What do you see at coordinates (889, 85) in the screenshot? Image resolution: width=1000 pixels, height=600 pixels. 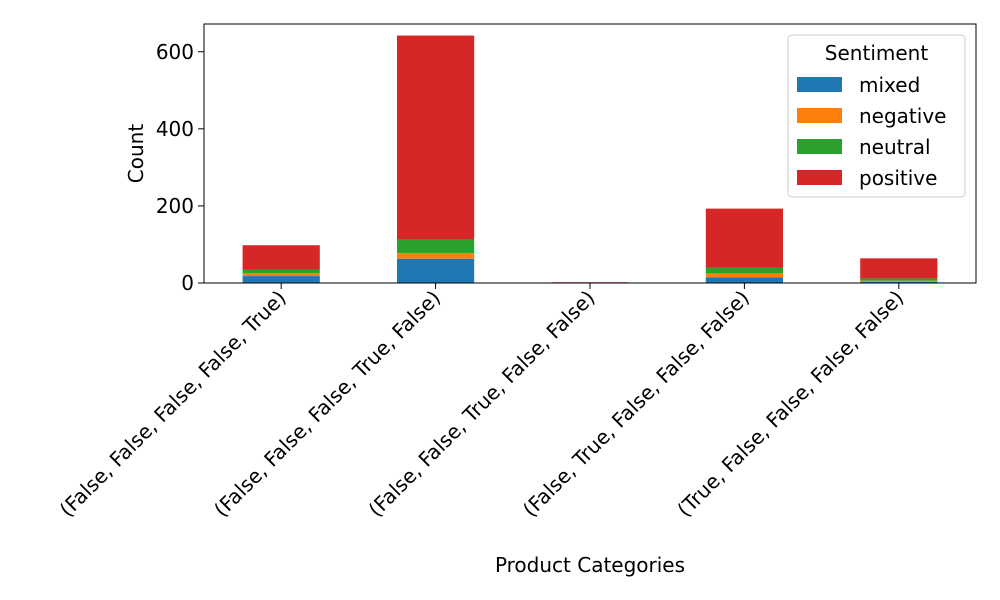 I see `legend-label-mixed: mixed` at bounding box center [889, 85].